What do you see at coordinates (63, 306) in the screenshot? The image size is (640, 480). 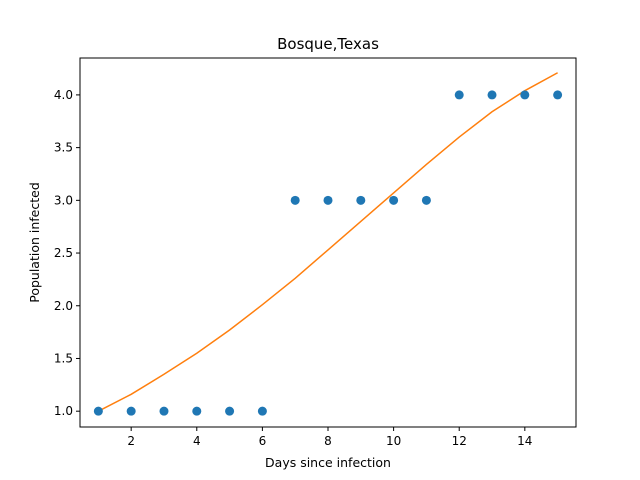 I see `y-tick-label: 2.0` at bounding box center [63, 306].